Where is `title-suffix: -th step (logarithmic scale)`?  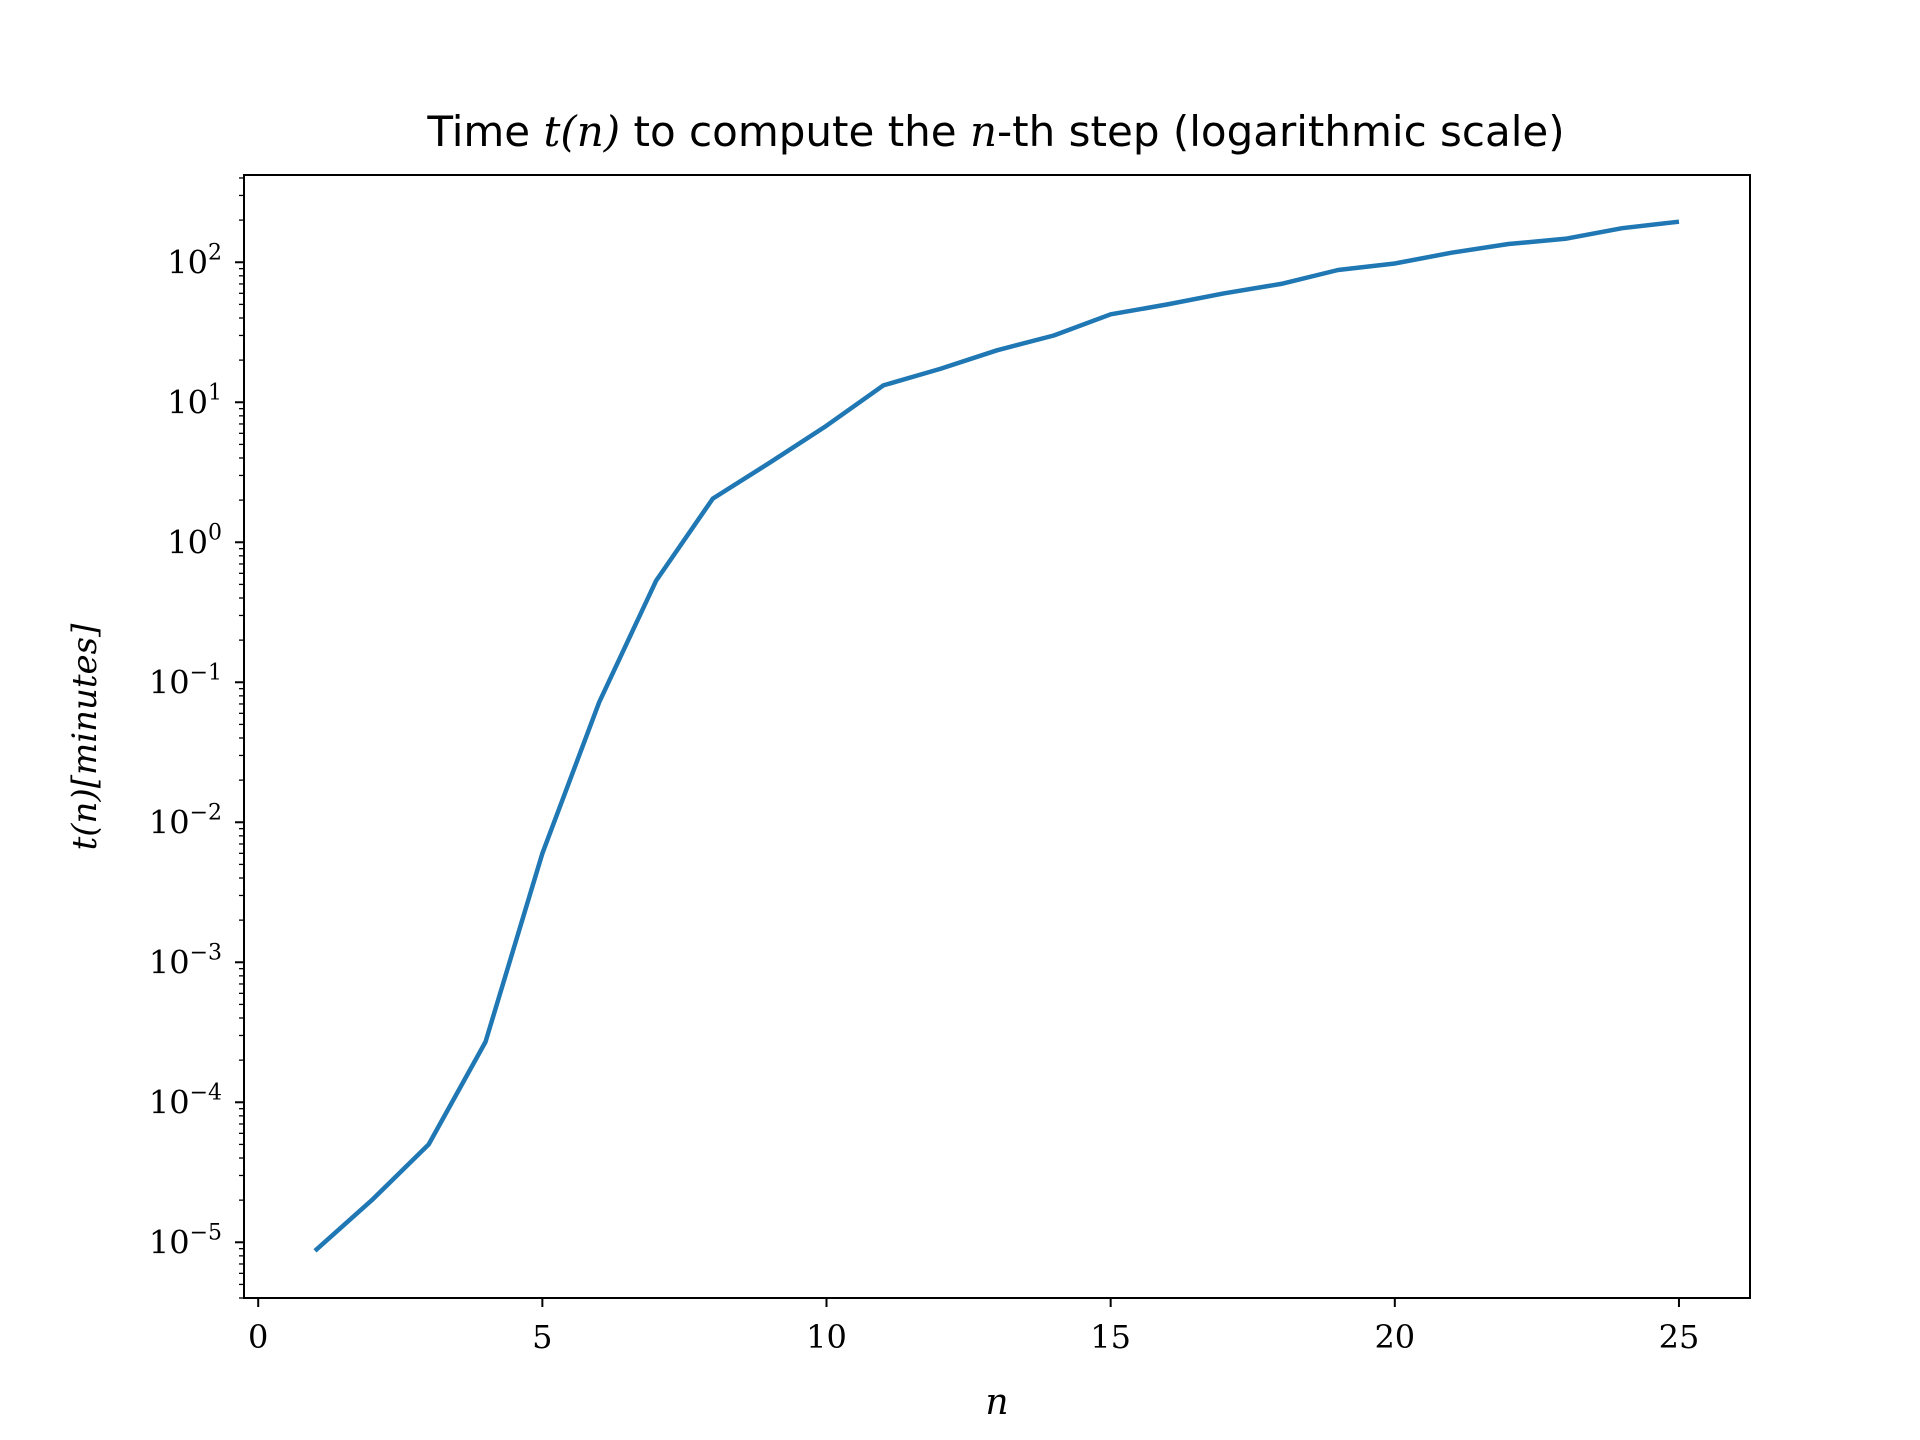
title-suffix: -th step (logarithmic scale) is located at coordinates (1281, 131).